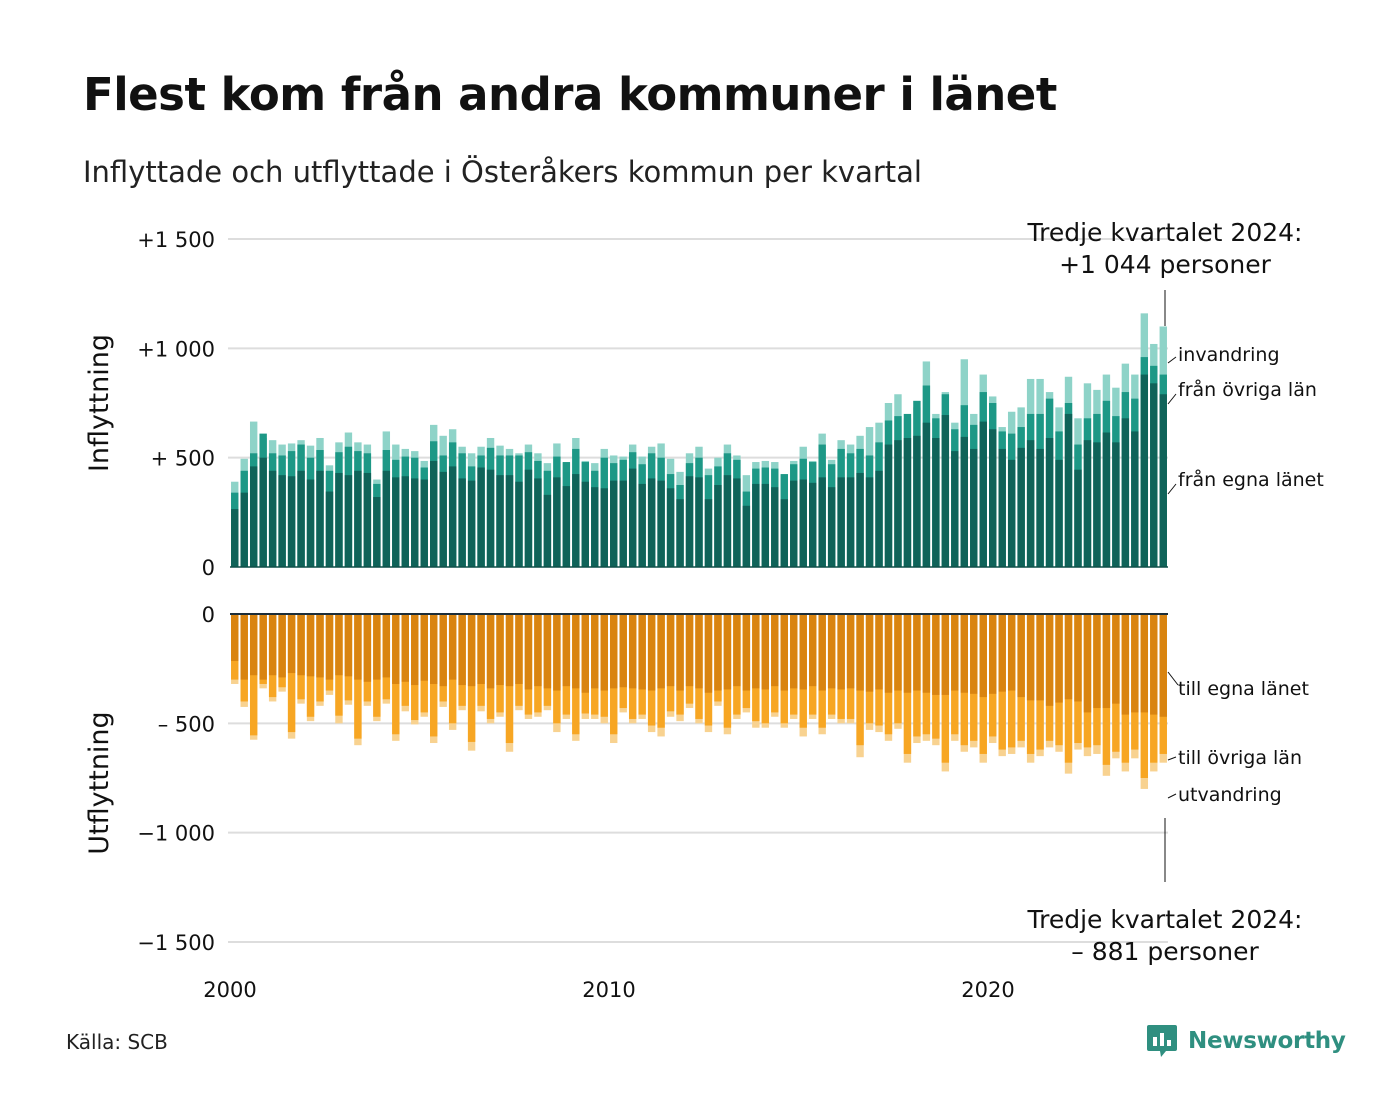  What do you see at coordinates (176, 349) in the screenshot?
I see `ytick-label-top: +1 000` at bounding box center [176, 349].